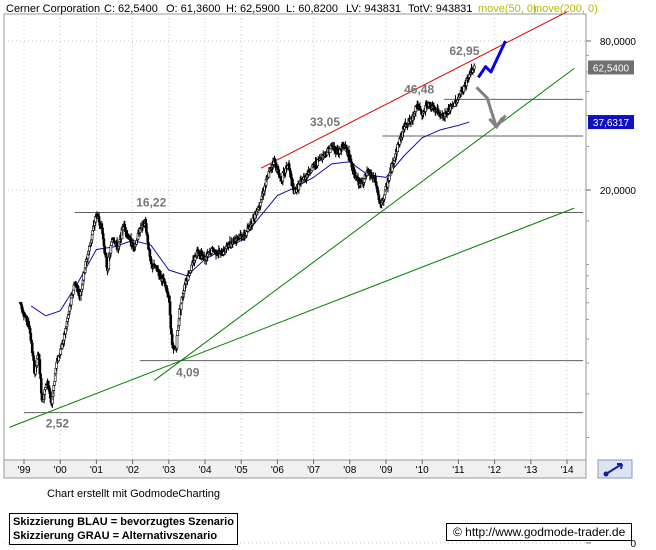 This screenshot has width=656, height=550. What do you see at coordinates (566, 470) in the screenshot?
I see `x-tick-label: '14` at bounding box center [566, 470].